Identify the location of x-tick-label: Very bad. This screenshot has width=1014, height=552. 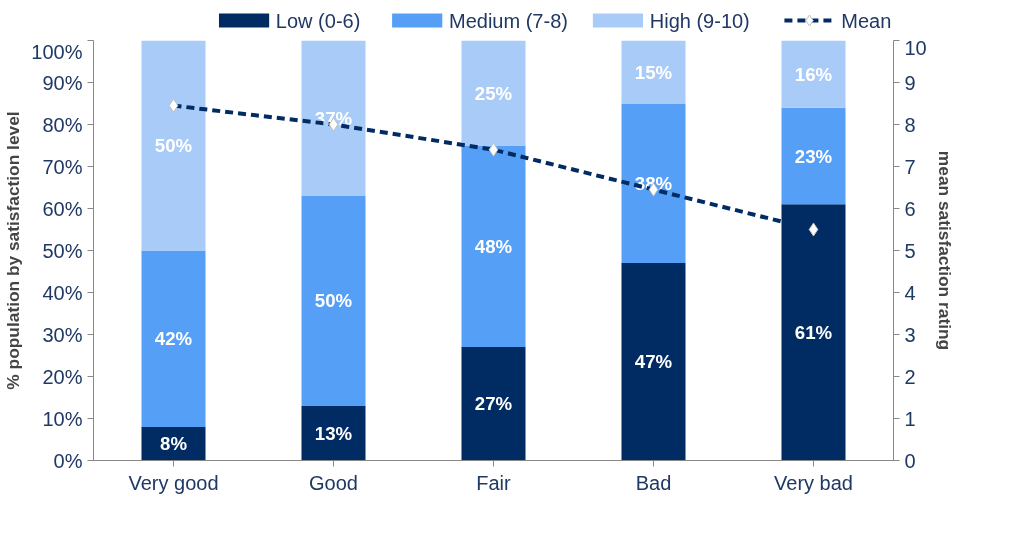
(813, 482).